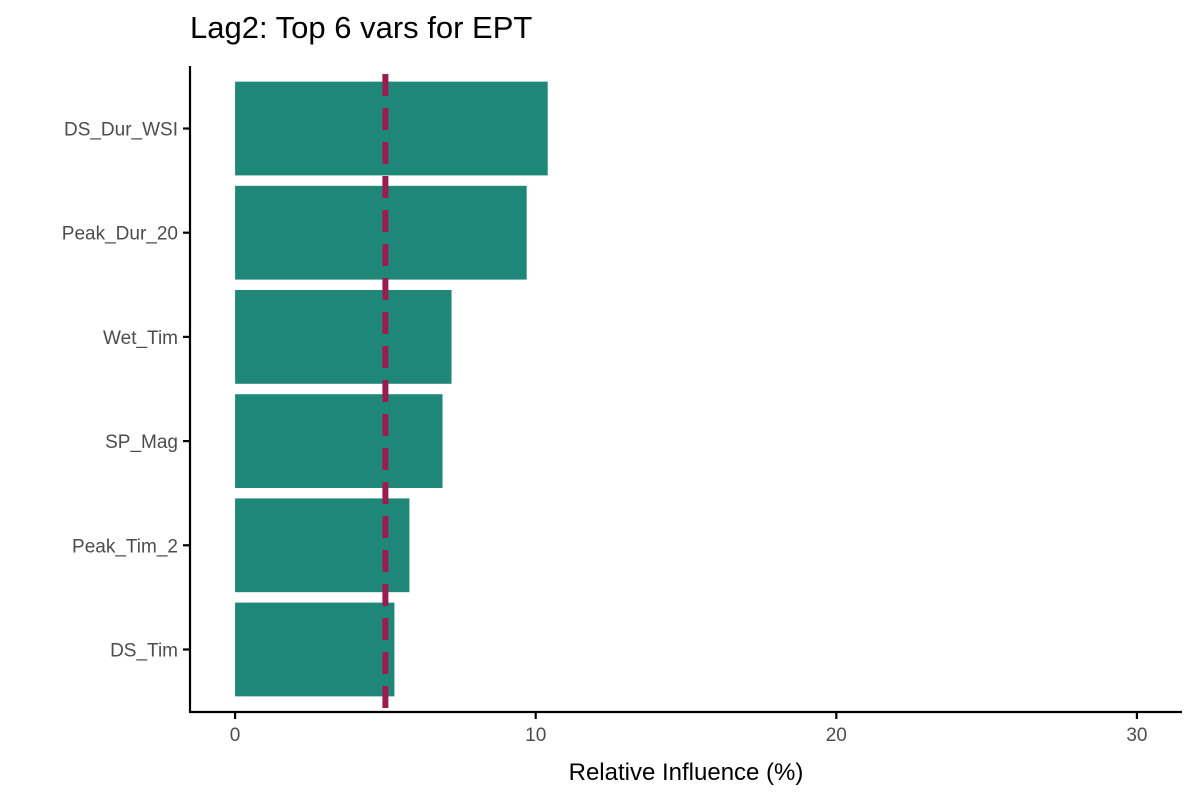 The width and height of the screenshot is (1200, 805). Describe the element at coordinates (535, 735) in the screenshot. I see `x-tick-label: 10` at that location.